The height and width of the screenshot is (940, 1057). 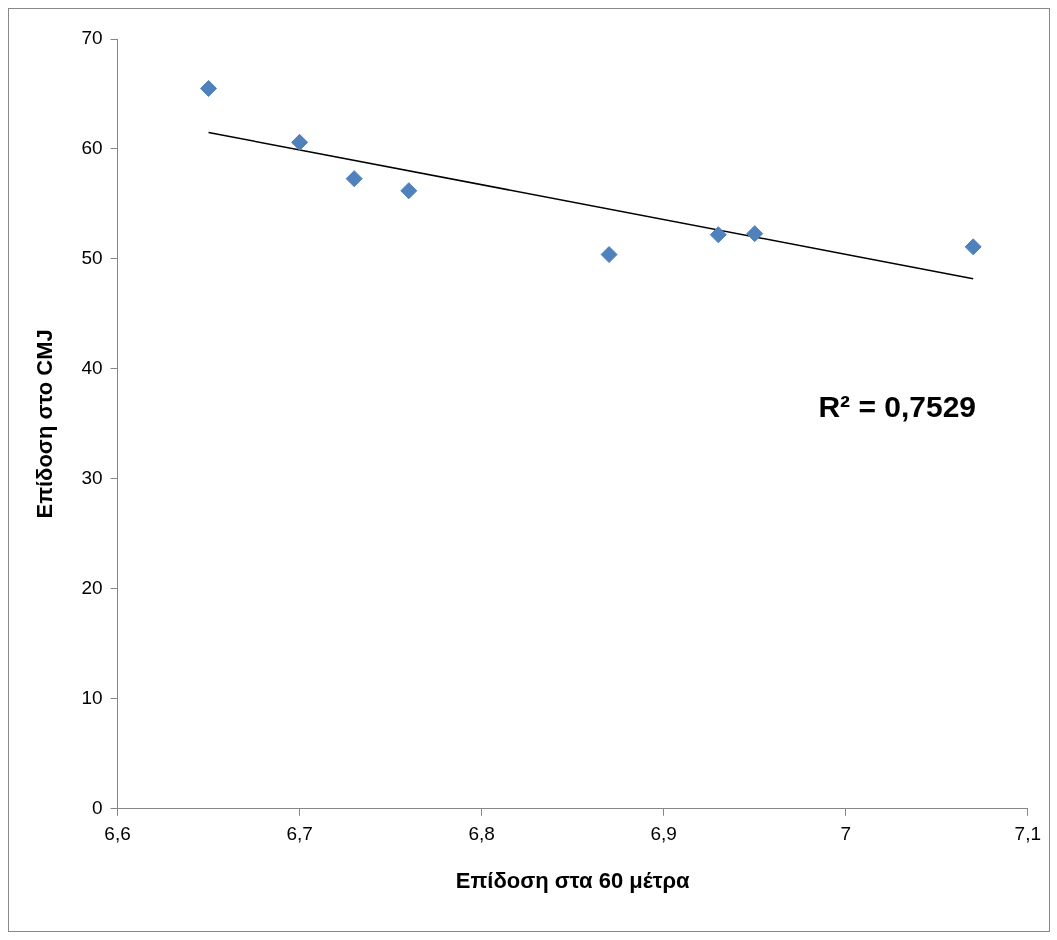 I want to click on y-tick-label: 10, so click(x=92, y=698).